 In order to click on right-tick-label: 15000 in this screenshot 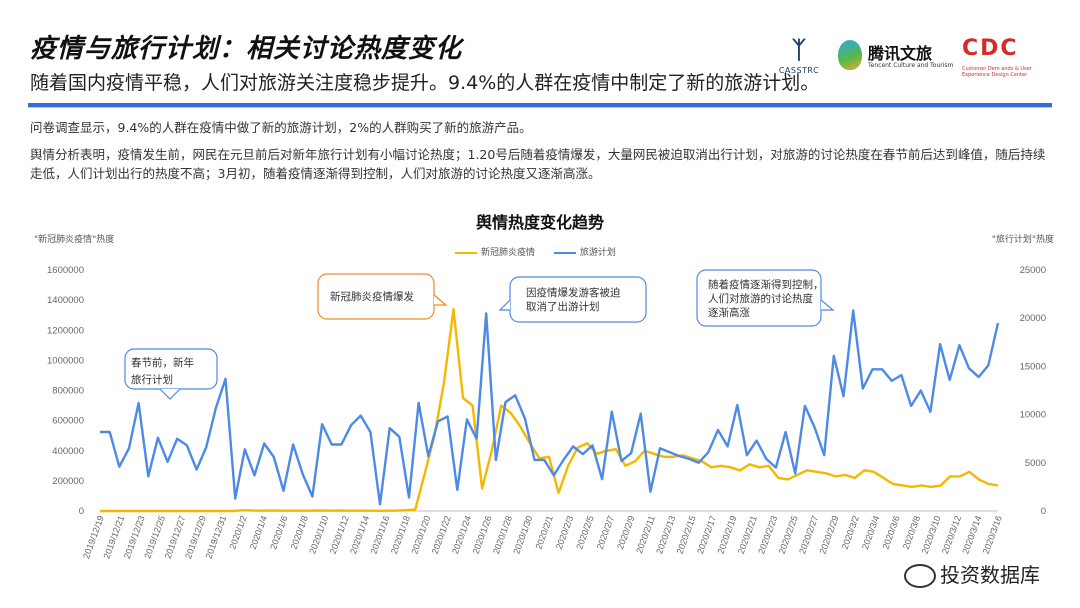, I will do `click(1033, 366)`.